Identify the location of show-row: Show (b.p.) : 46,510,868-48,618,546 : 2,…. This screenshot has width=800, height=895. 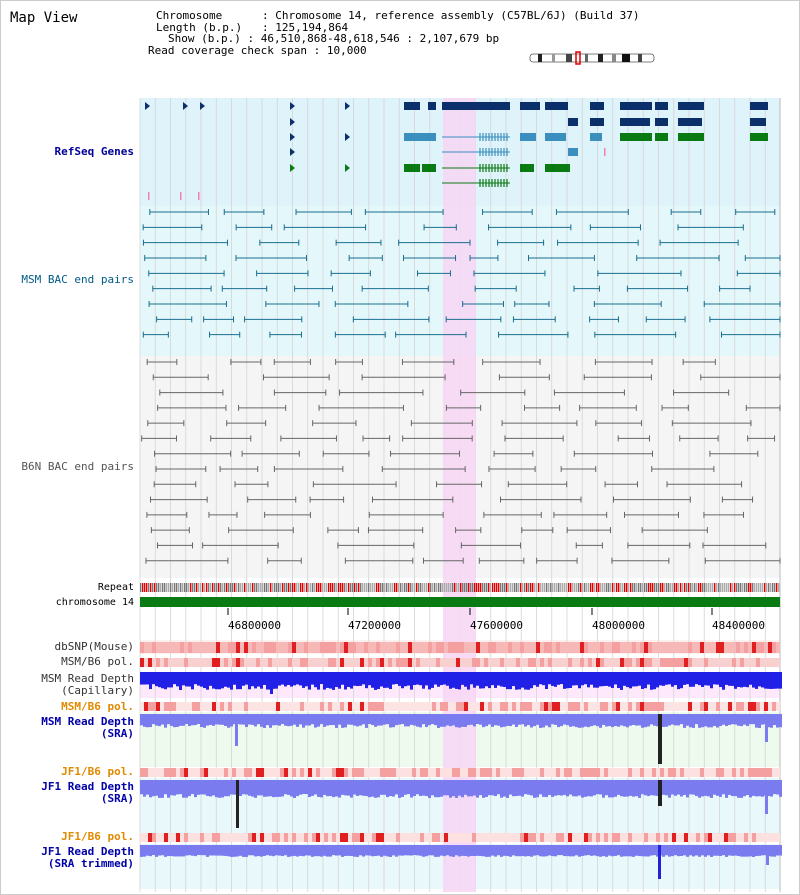
(334, 38).